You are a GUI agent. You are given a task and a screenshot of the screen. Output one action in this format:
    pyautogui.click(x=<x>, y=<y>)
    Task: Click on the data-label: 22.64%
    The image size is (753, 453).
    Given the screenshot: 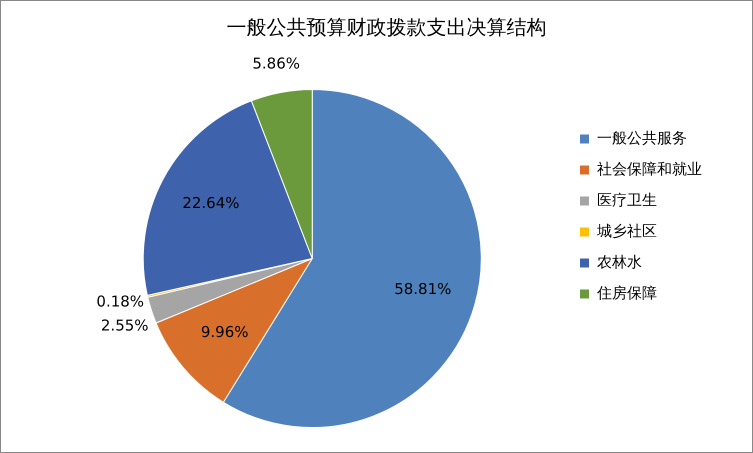 What is the action you would take?
    pyautogui.click(x=211, y=203)
    